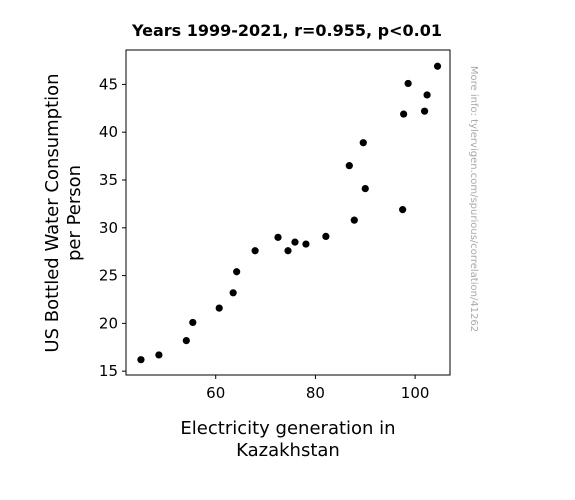 The width and height of the screenshot is (575, 500). I want to click on y-axis-label: US Bottled Water Consumption per Person, so click(63, 212).